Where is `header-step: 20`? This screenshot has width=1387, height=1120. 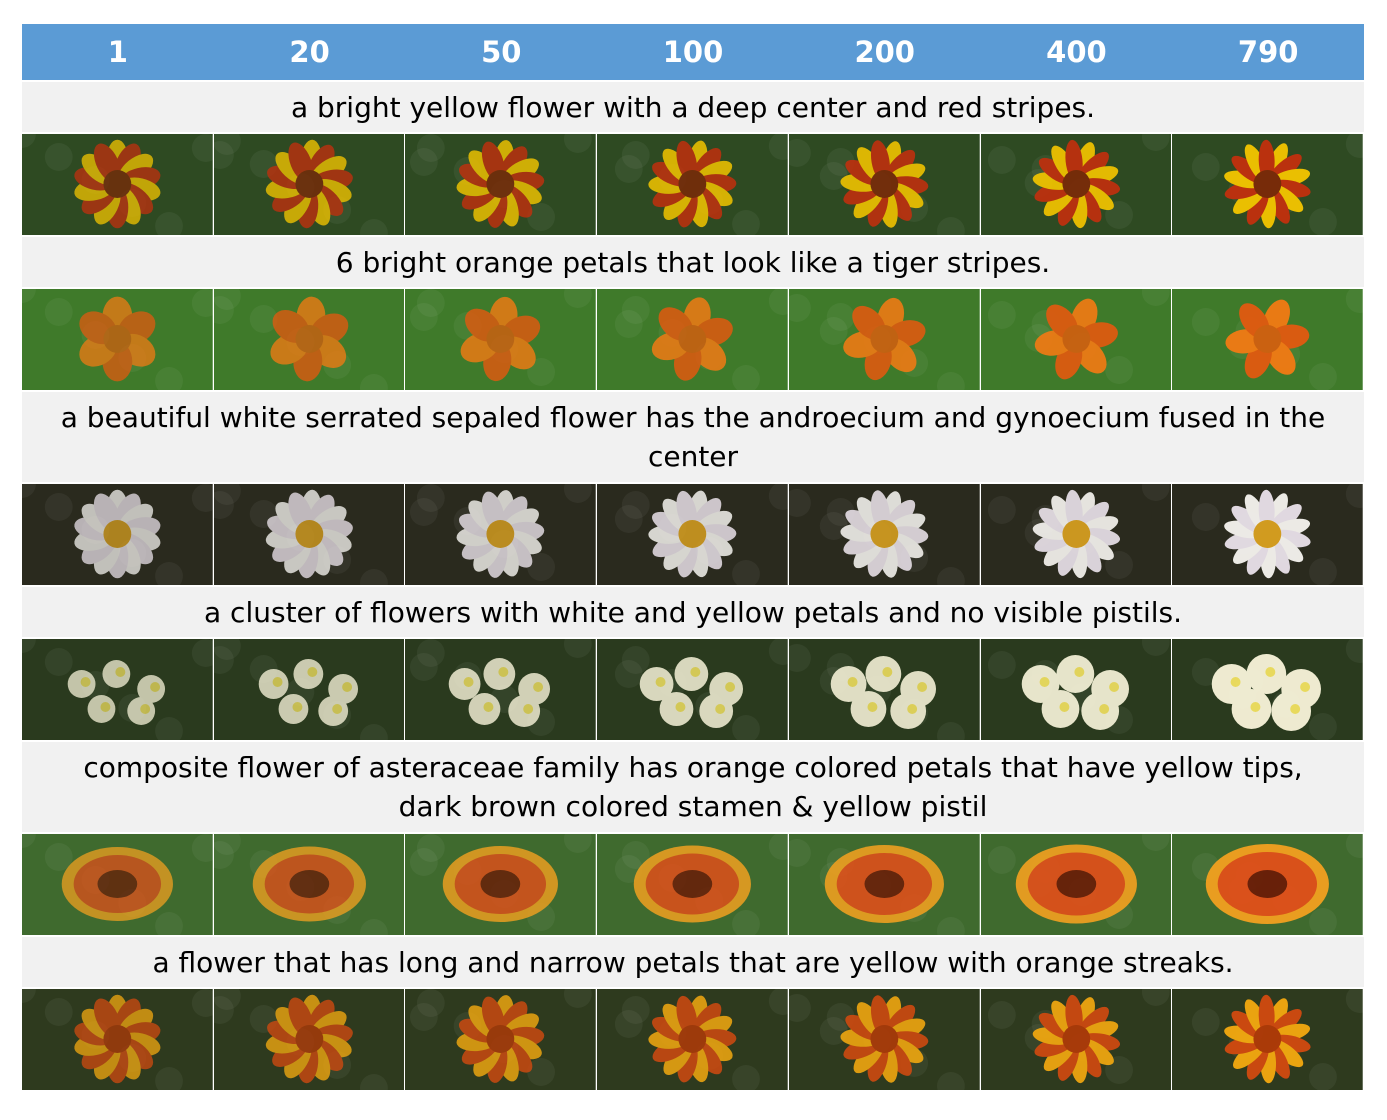 header-step: 20 is located at coordinates (309, 52).